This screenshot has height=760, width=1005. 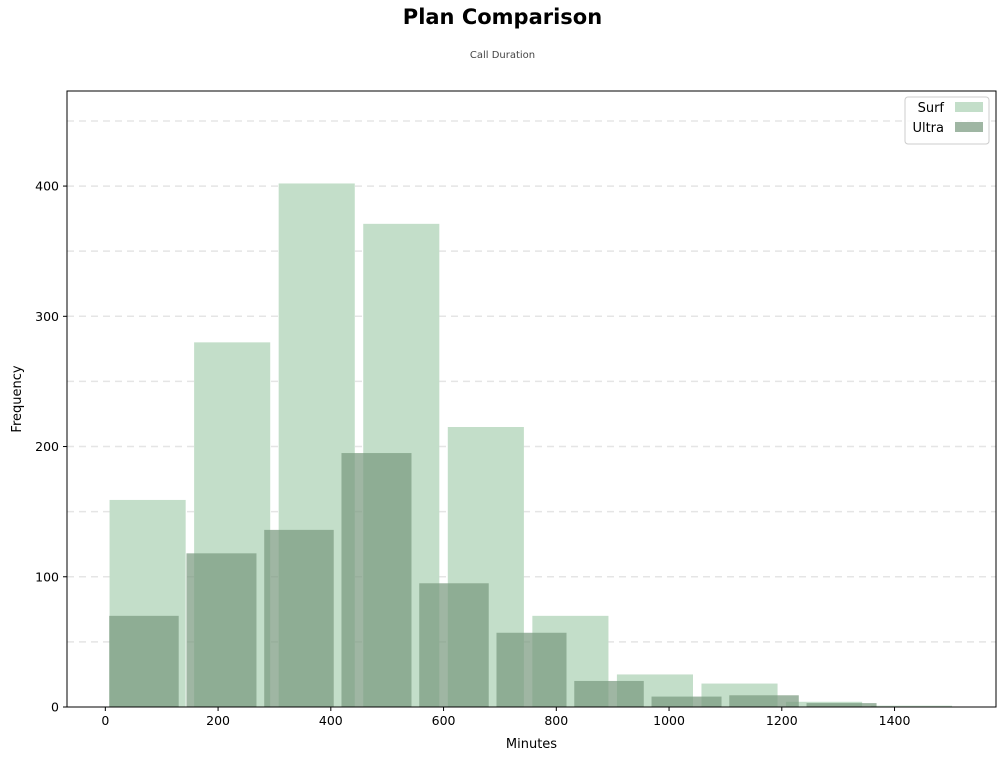 I want to click on legend-swatch-surf, so click(x=969, y=107).